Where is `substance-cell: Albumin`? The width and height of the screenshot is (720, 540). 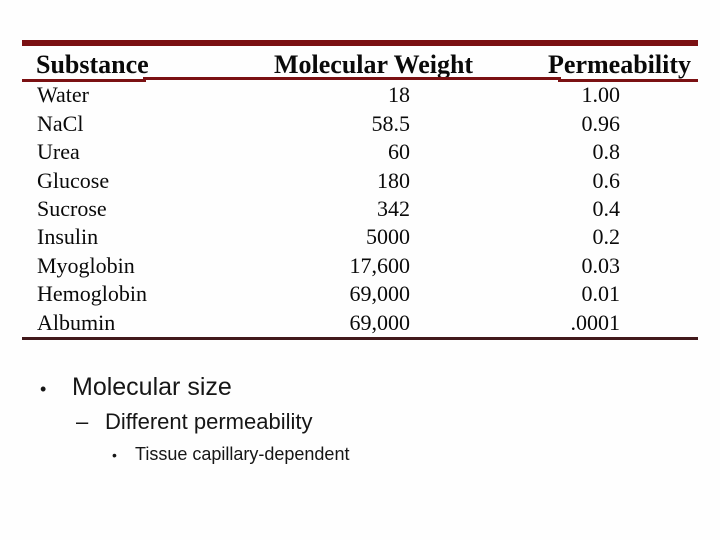 substance-cell: Albumin is located at coordinates (76, 322).